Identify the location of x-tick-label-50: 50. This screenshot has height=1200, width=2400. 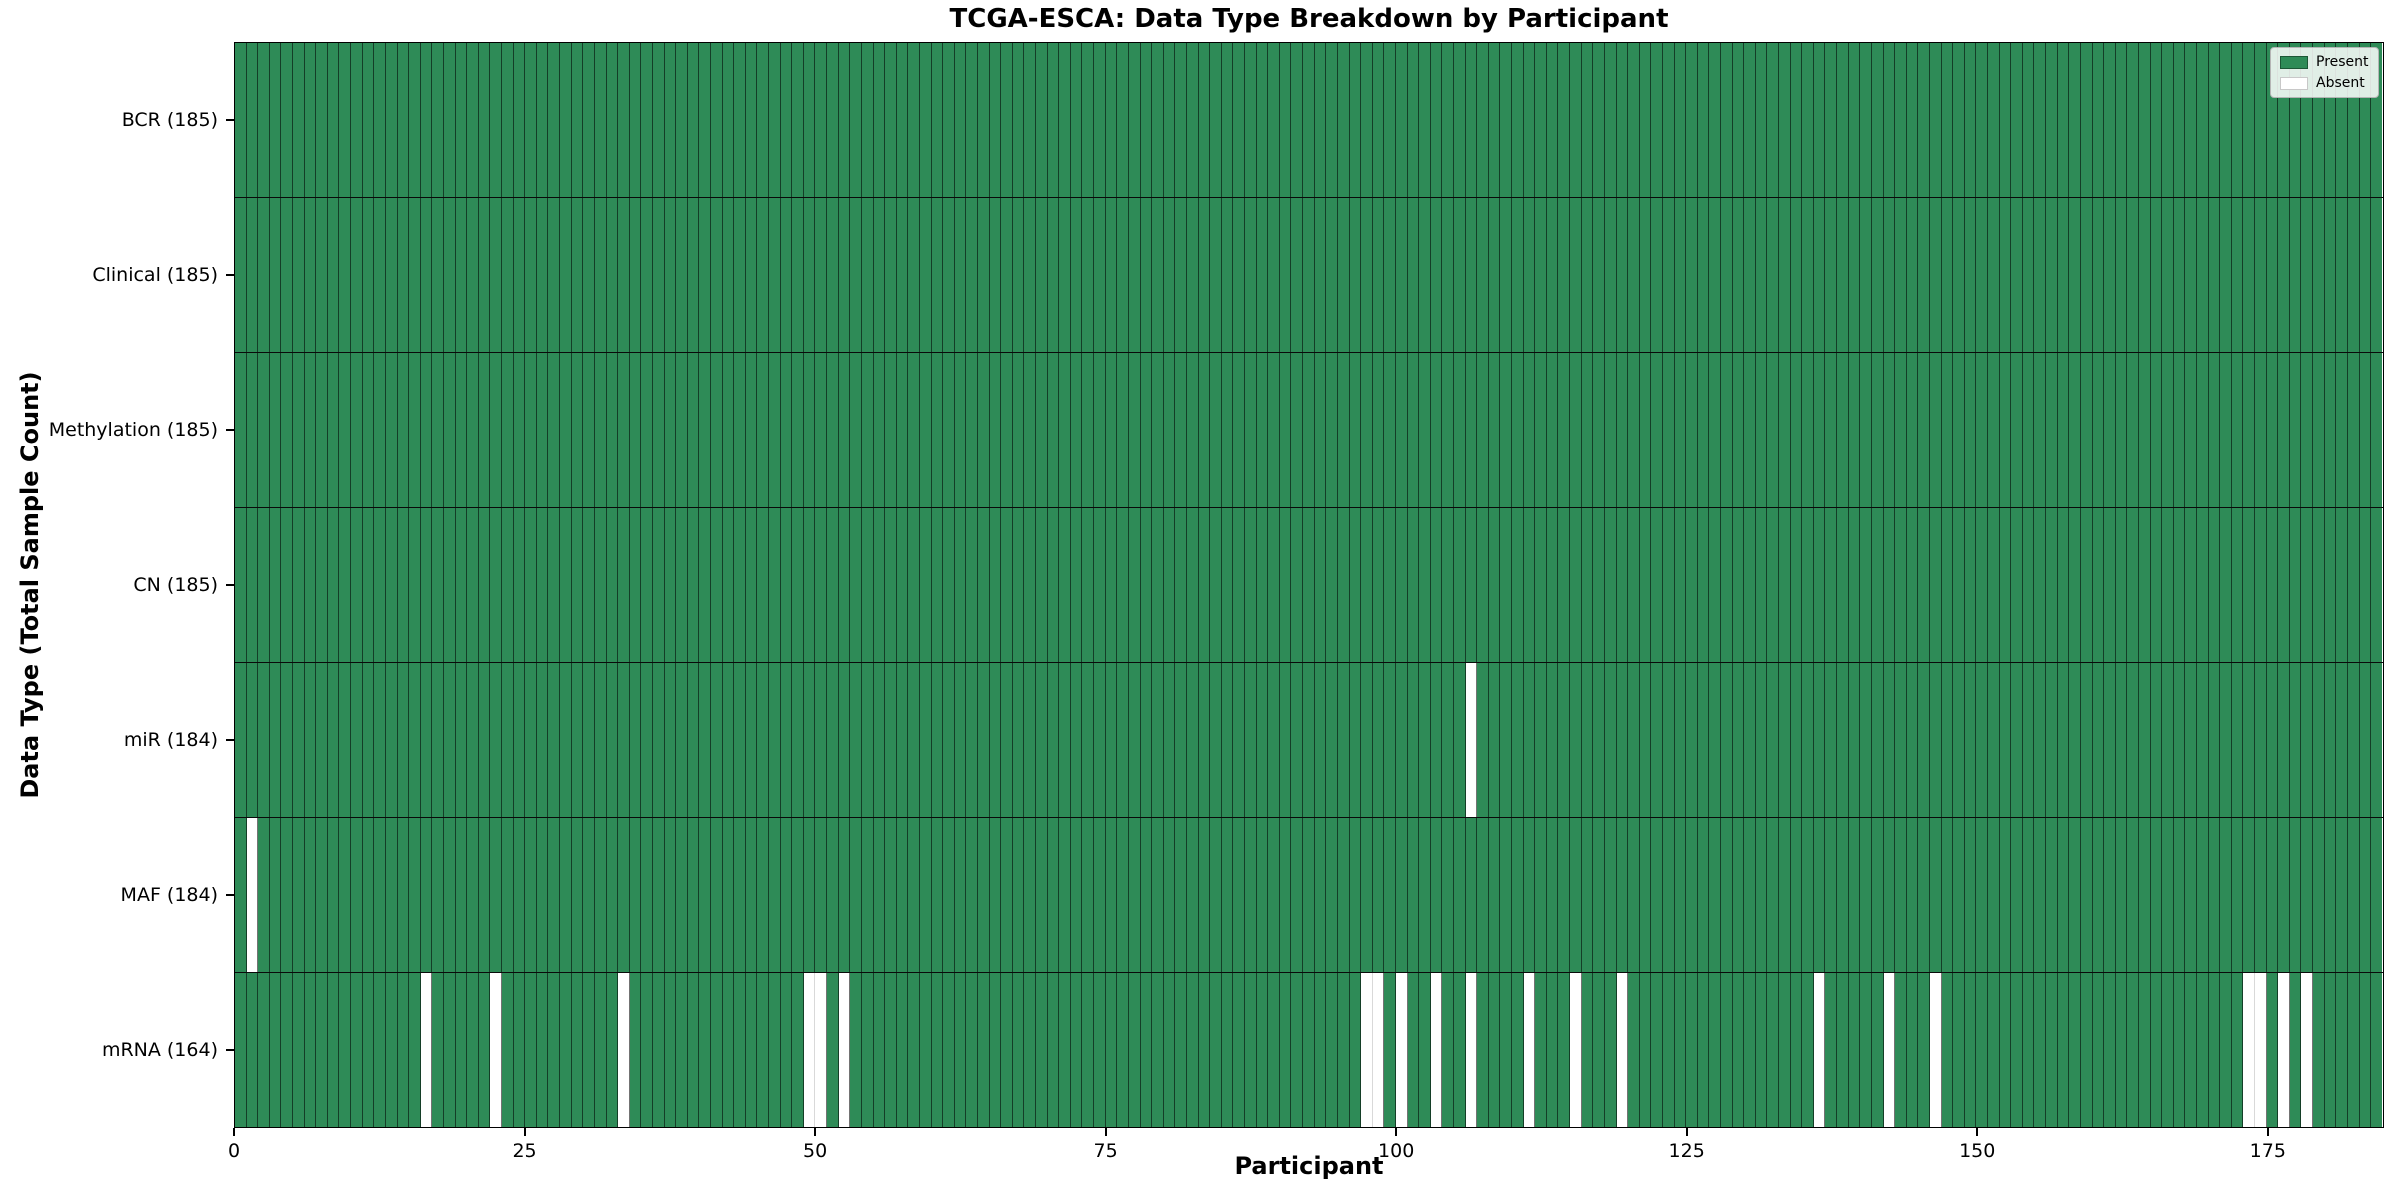
(815, 1151).